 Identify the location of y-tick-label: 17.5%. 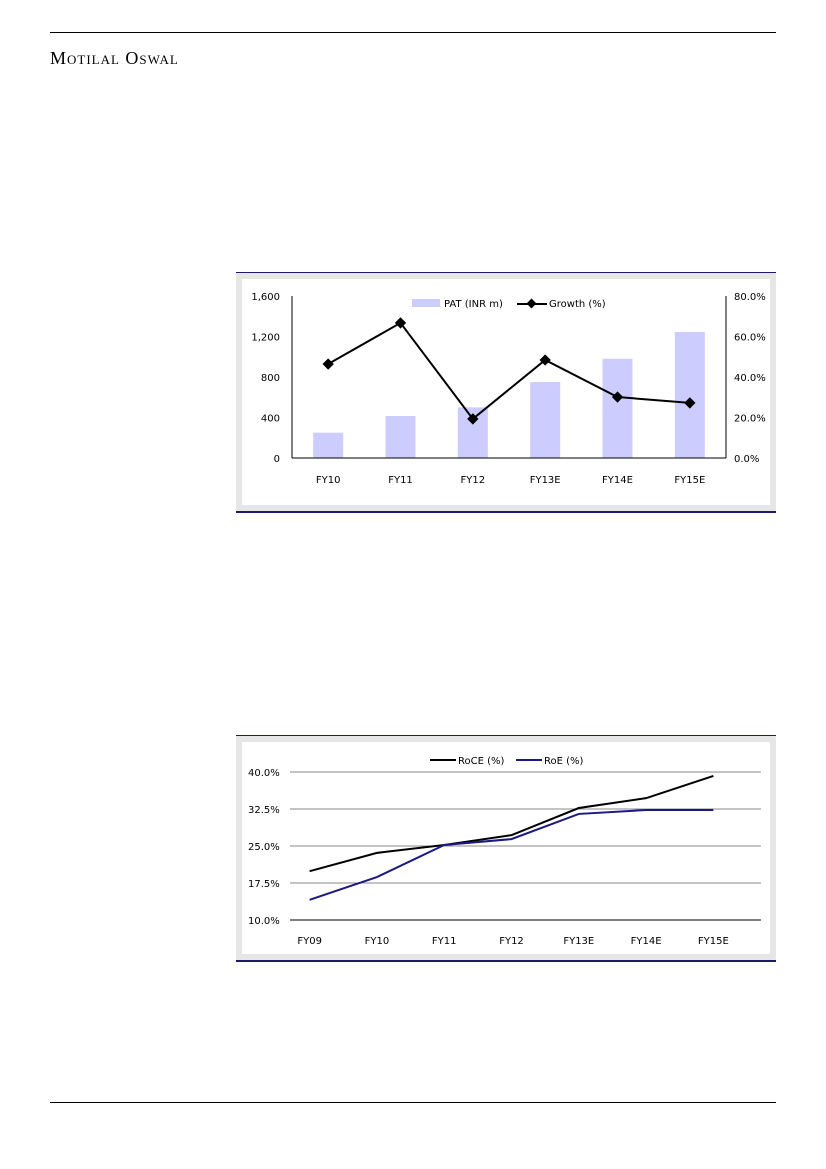
(264, 884).